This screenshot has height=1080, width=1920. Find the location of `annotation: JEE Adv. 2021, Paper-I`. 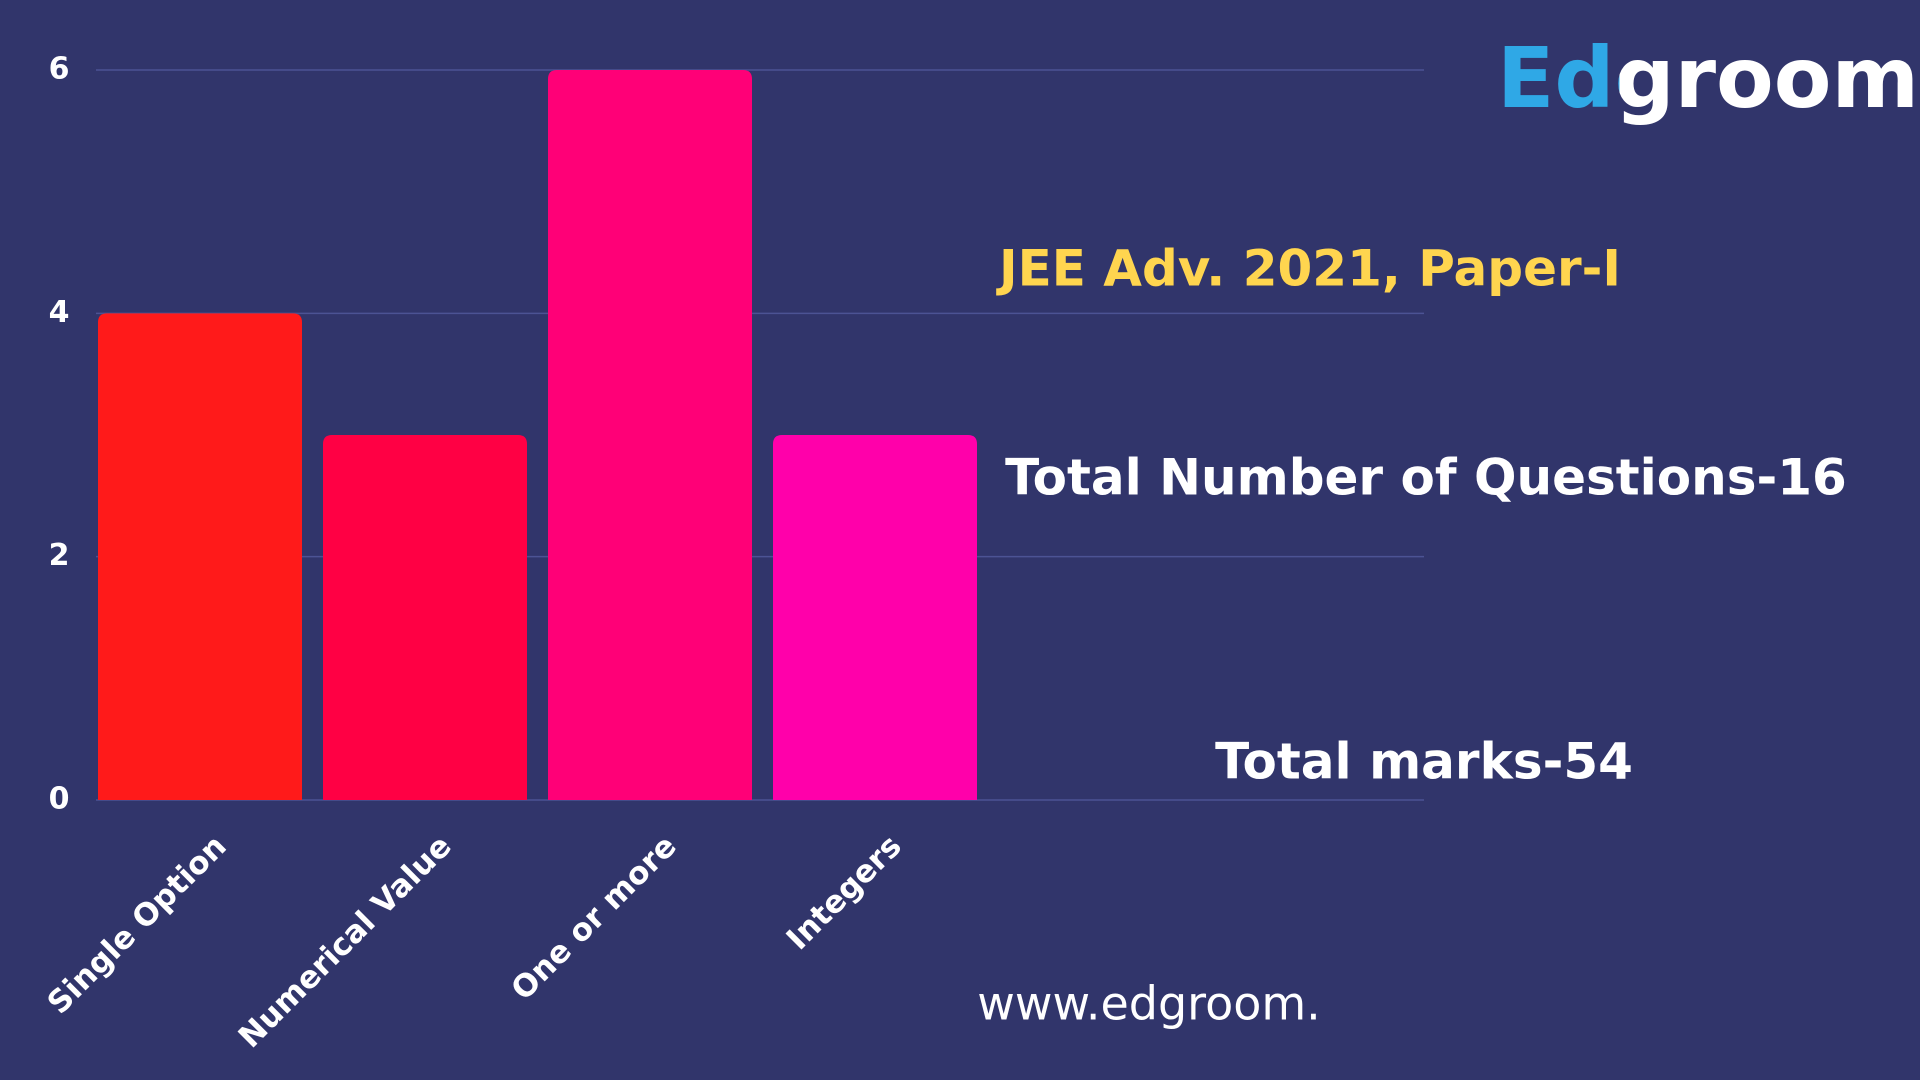

annotation: JEE Adv. 2021, Paper-I is located at coordinates (1308, 269).